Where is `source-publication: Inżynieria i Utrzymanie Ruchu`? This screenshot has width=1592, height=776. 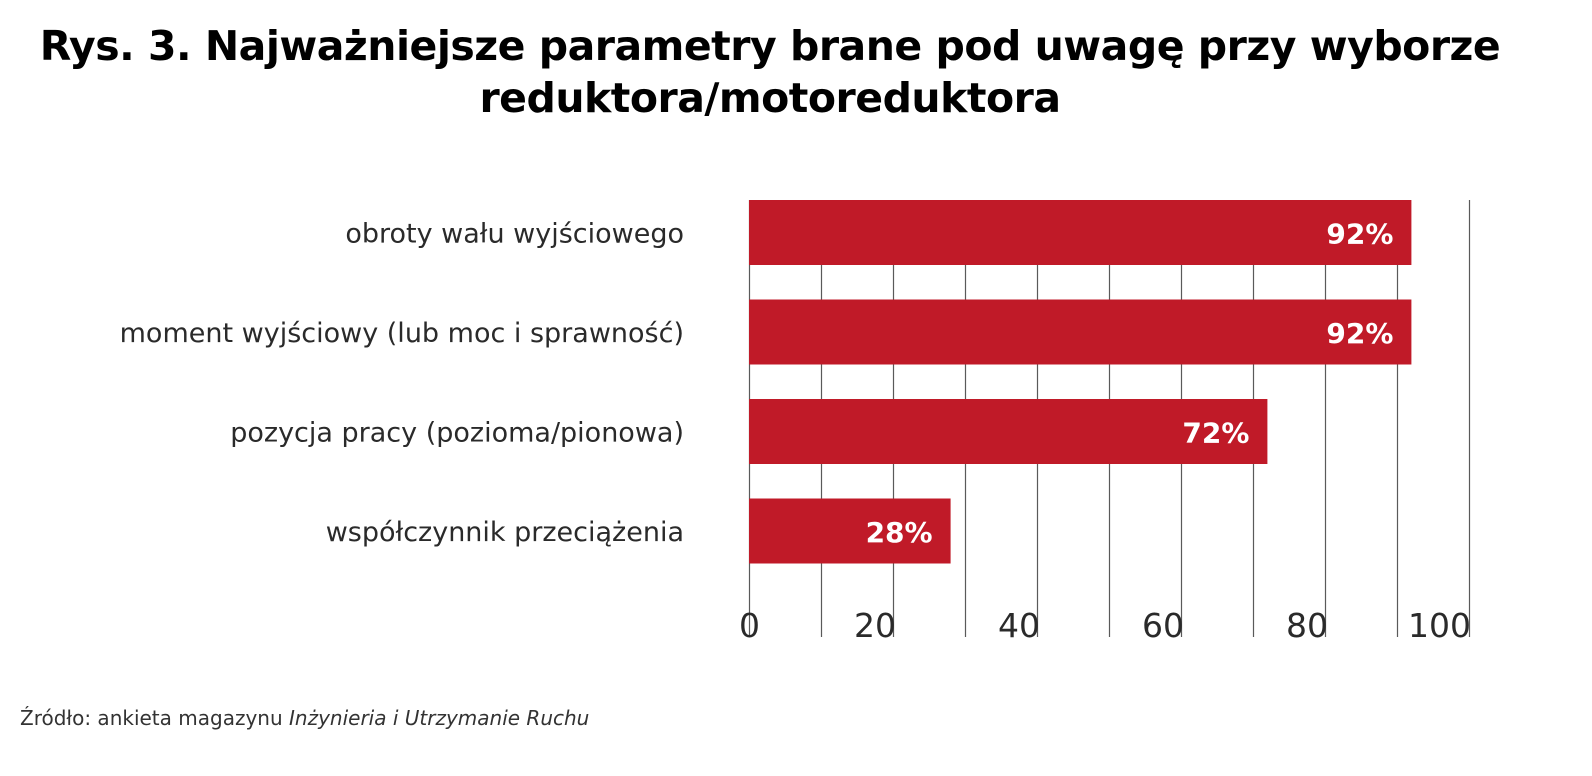
source-publication: Inżynieria i Utrzymanie Ruchu is located at coordinates (439, 718).